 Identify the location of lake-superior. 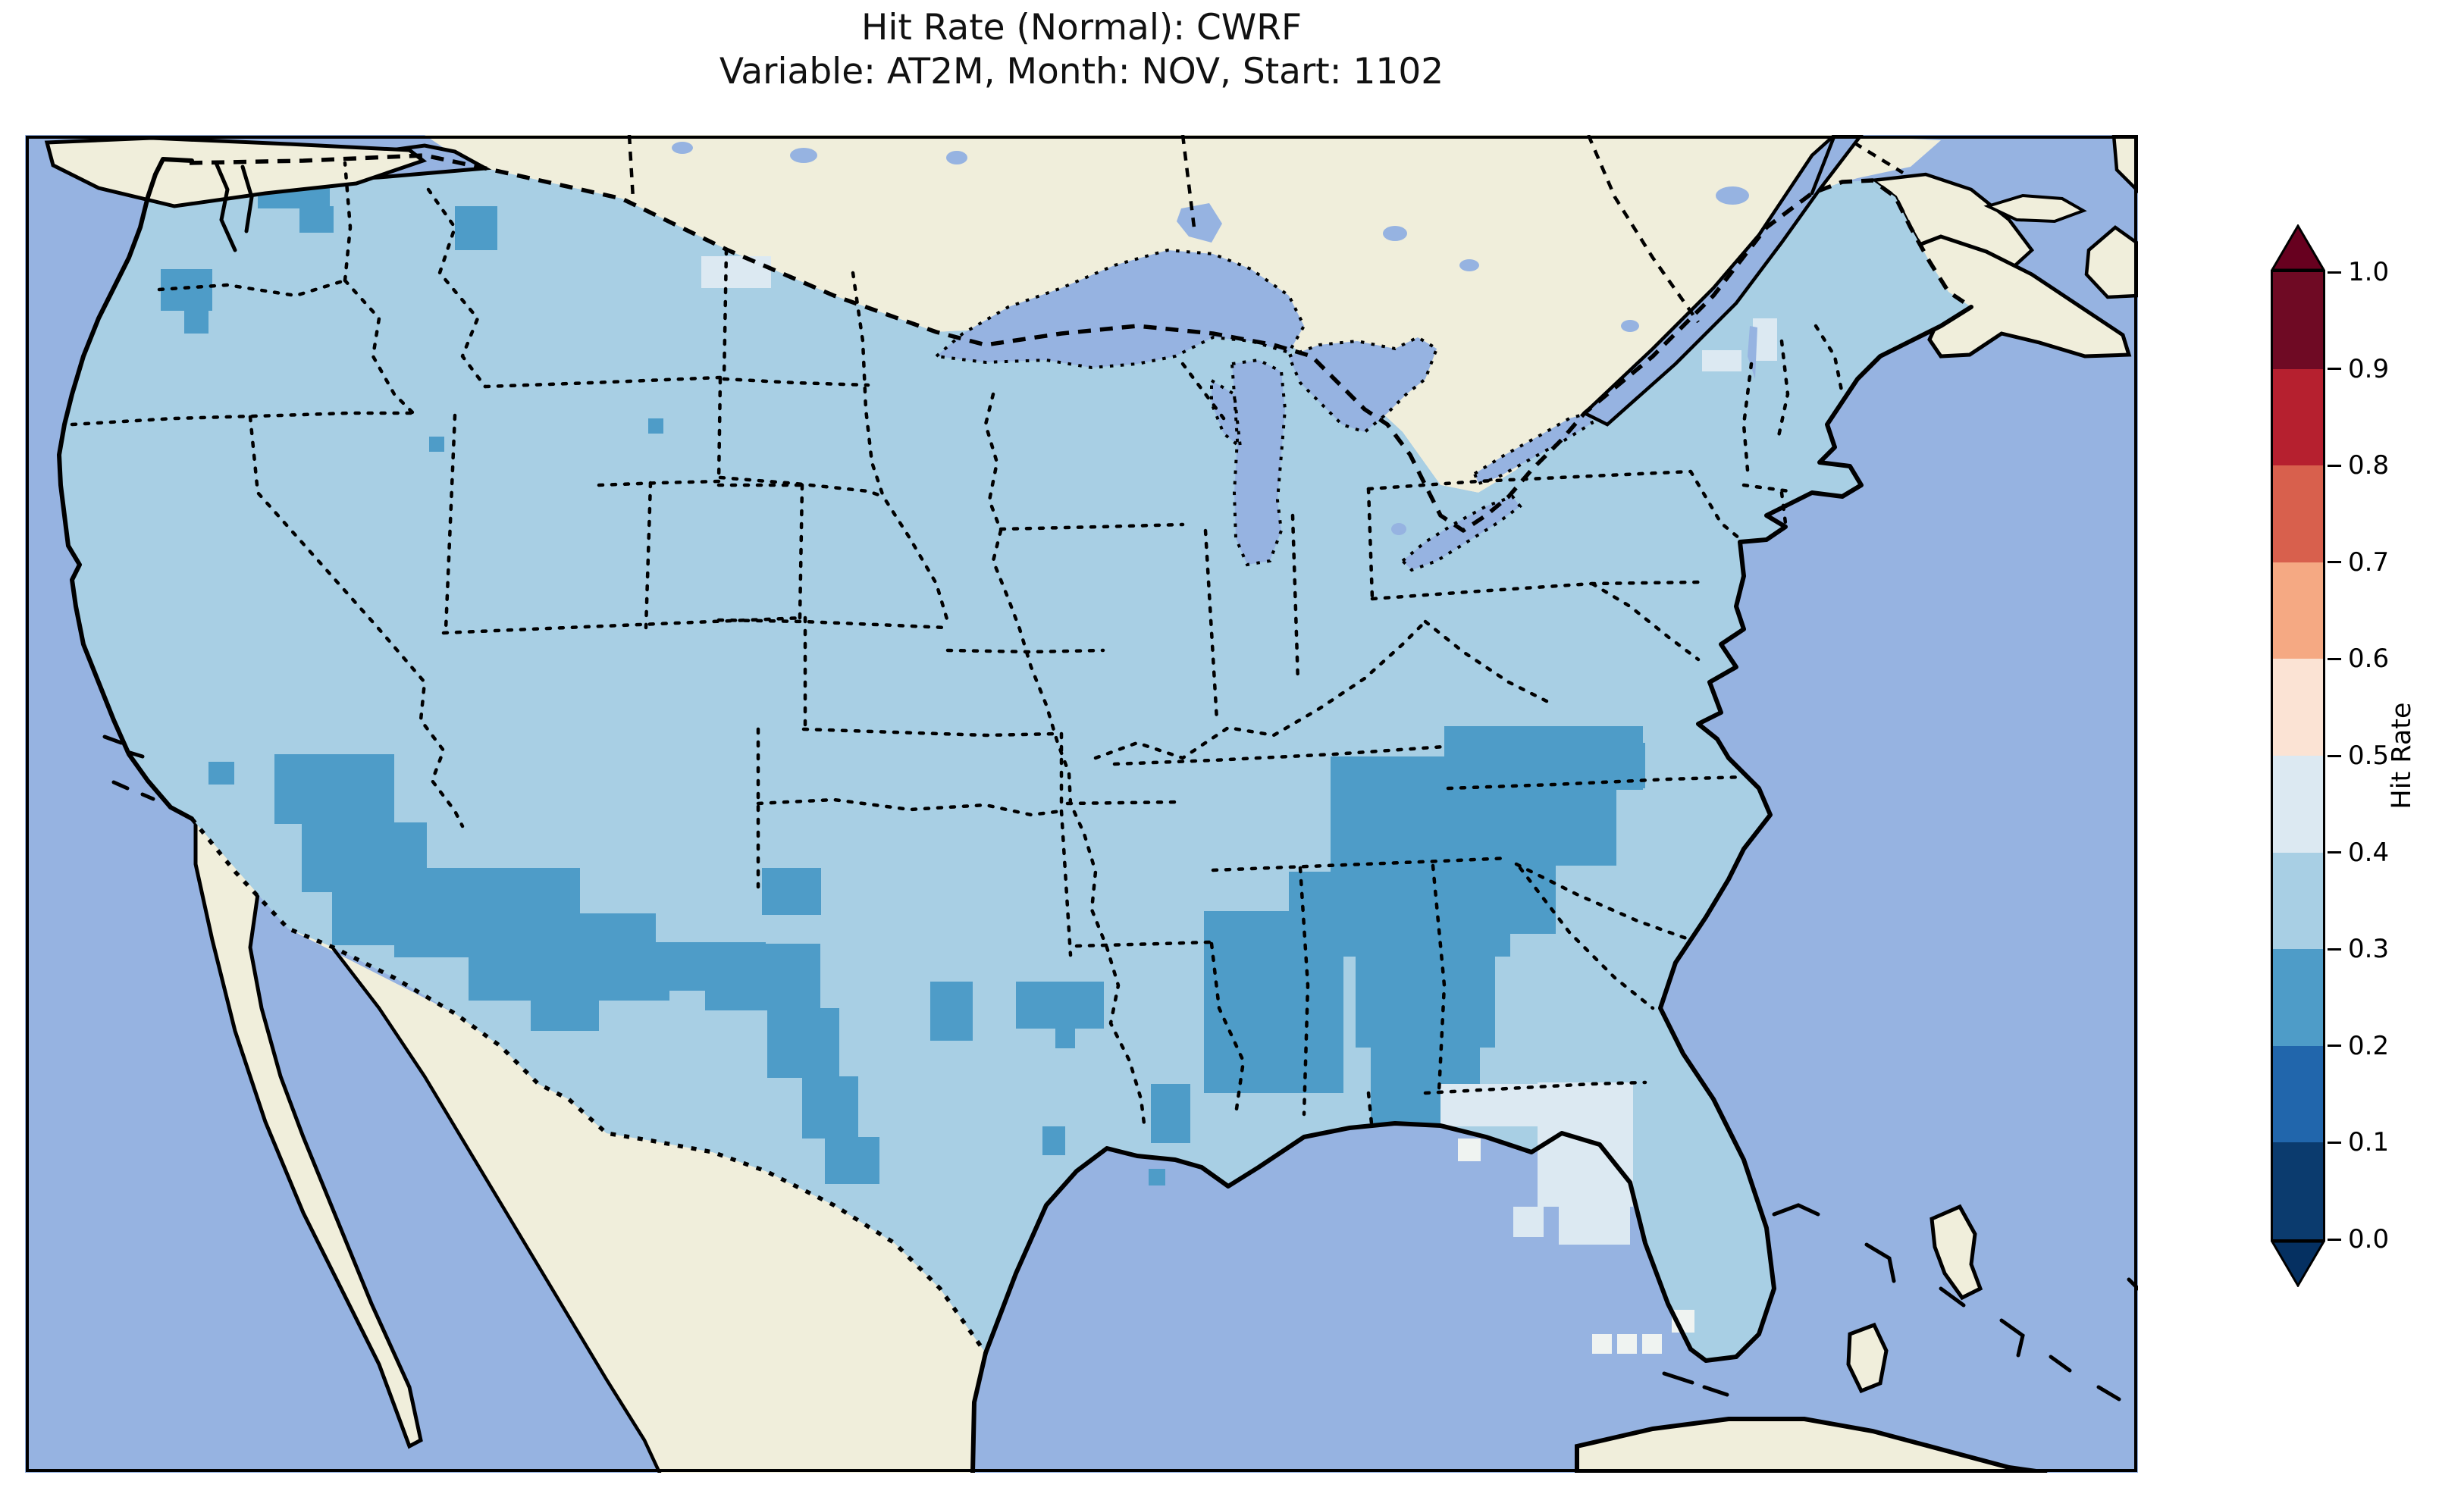
(1120, 309).